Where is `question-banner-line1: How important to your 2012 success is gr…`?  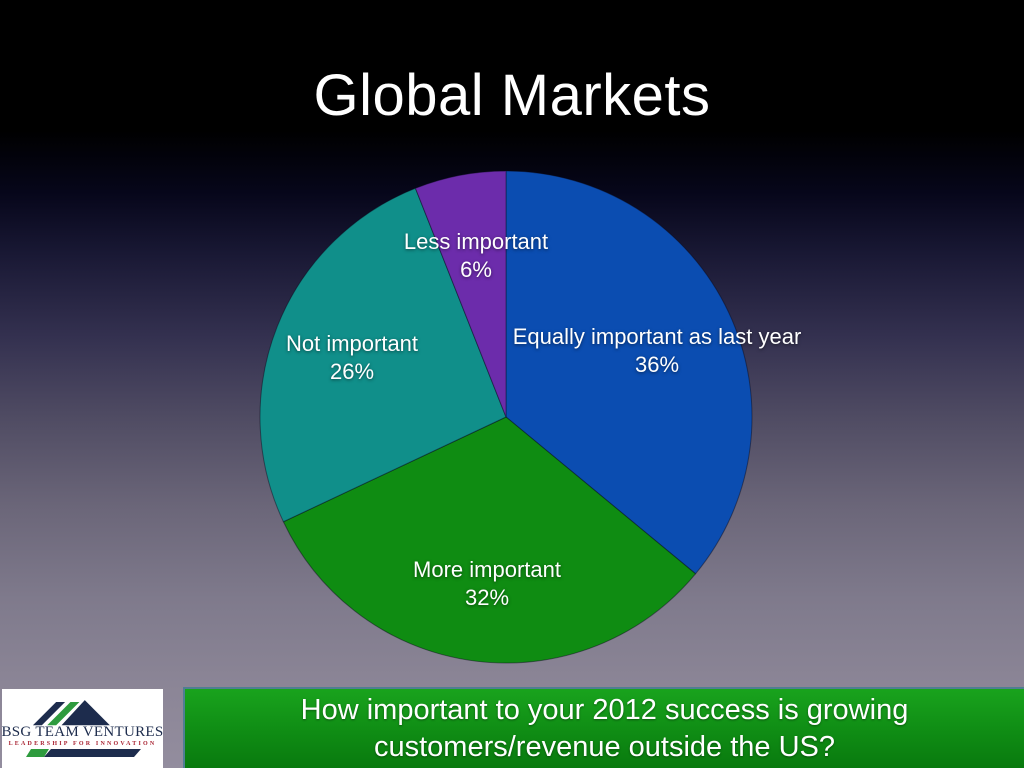 question-banner-line1: How important to your 2012 success is gr… is located at coordinates (604, 709).